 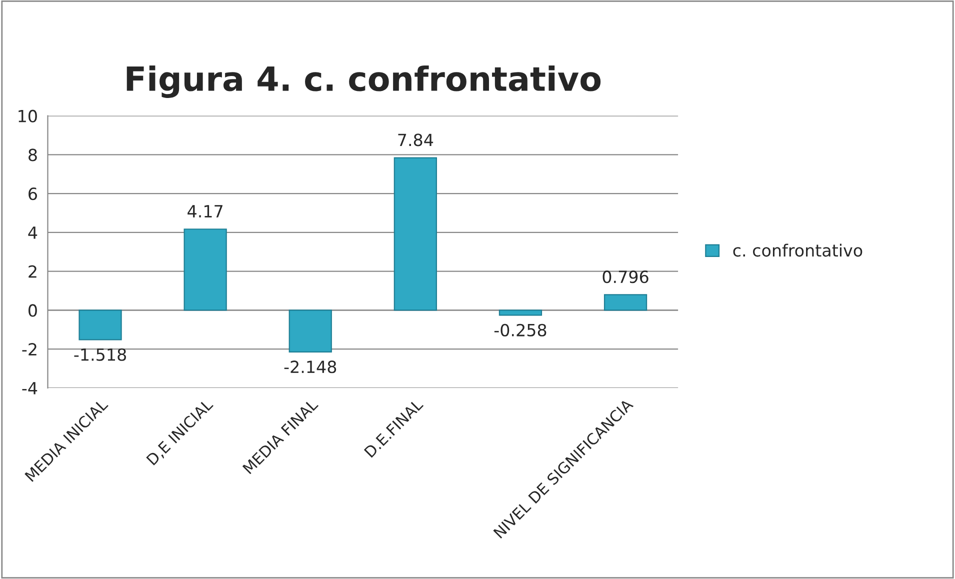 I want to click on y-tick-label: 10, so click(x=27, y=116).